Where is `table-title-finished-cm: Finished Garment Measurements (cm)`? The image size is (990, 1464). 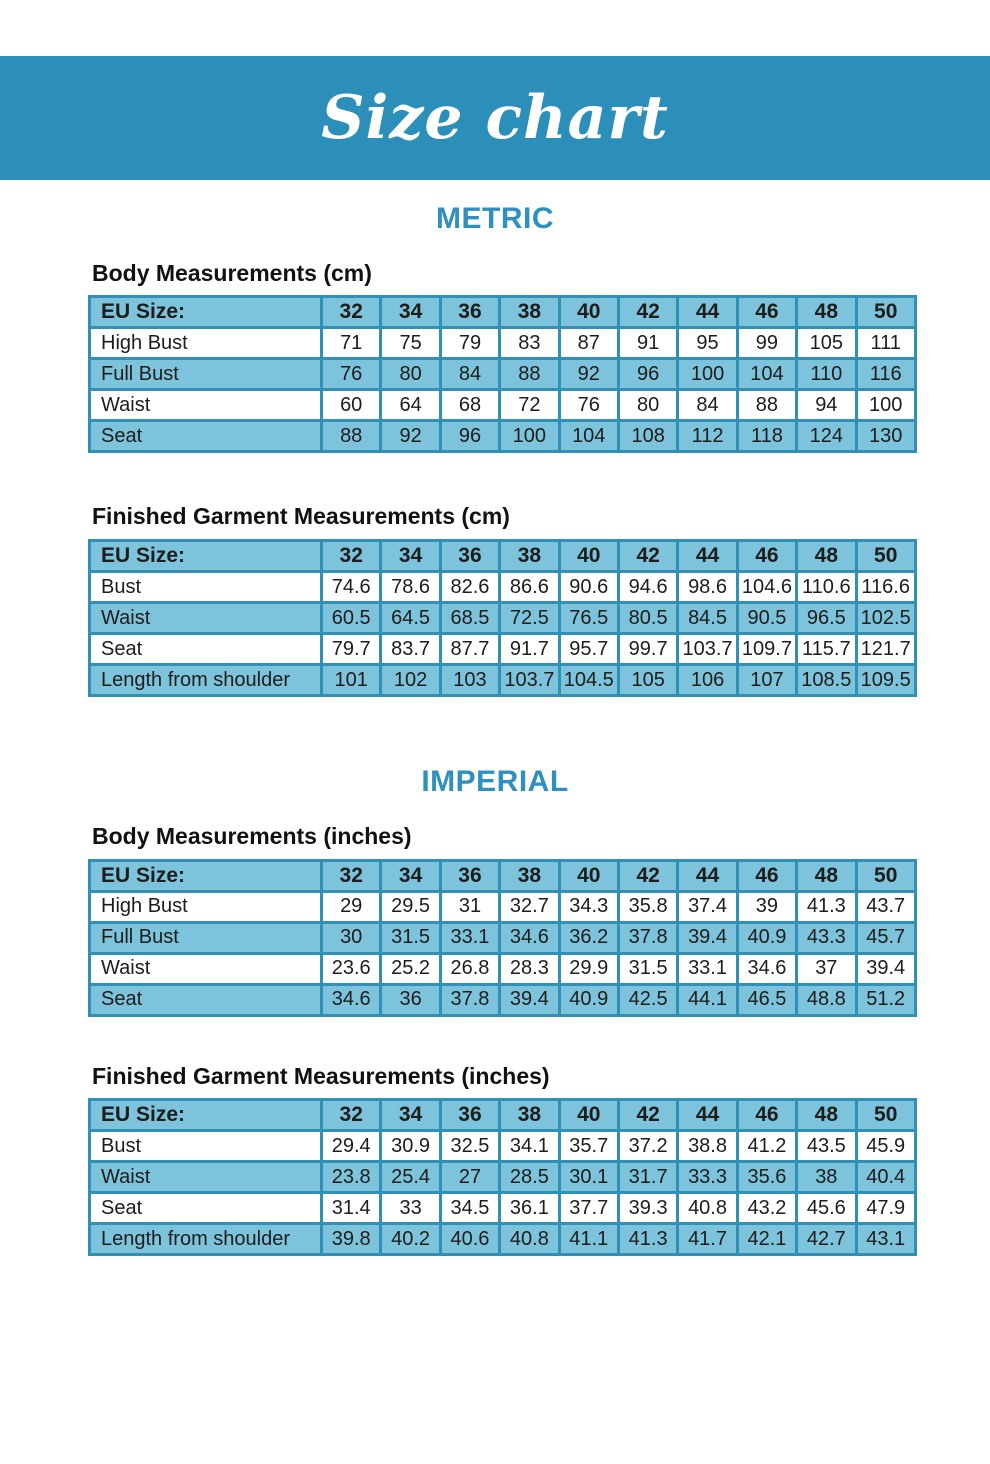 table-title-finished-cm: Finished Garment Measurements (cm) is located at coordinates (301, 516).